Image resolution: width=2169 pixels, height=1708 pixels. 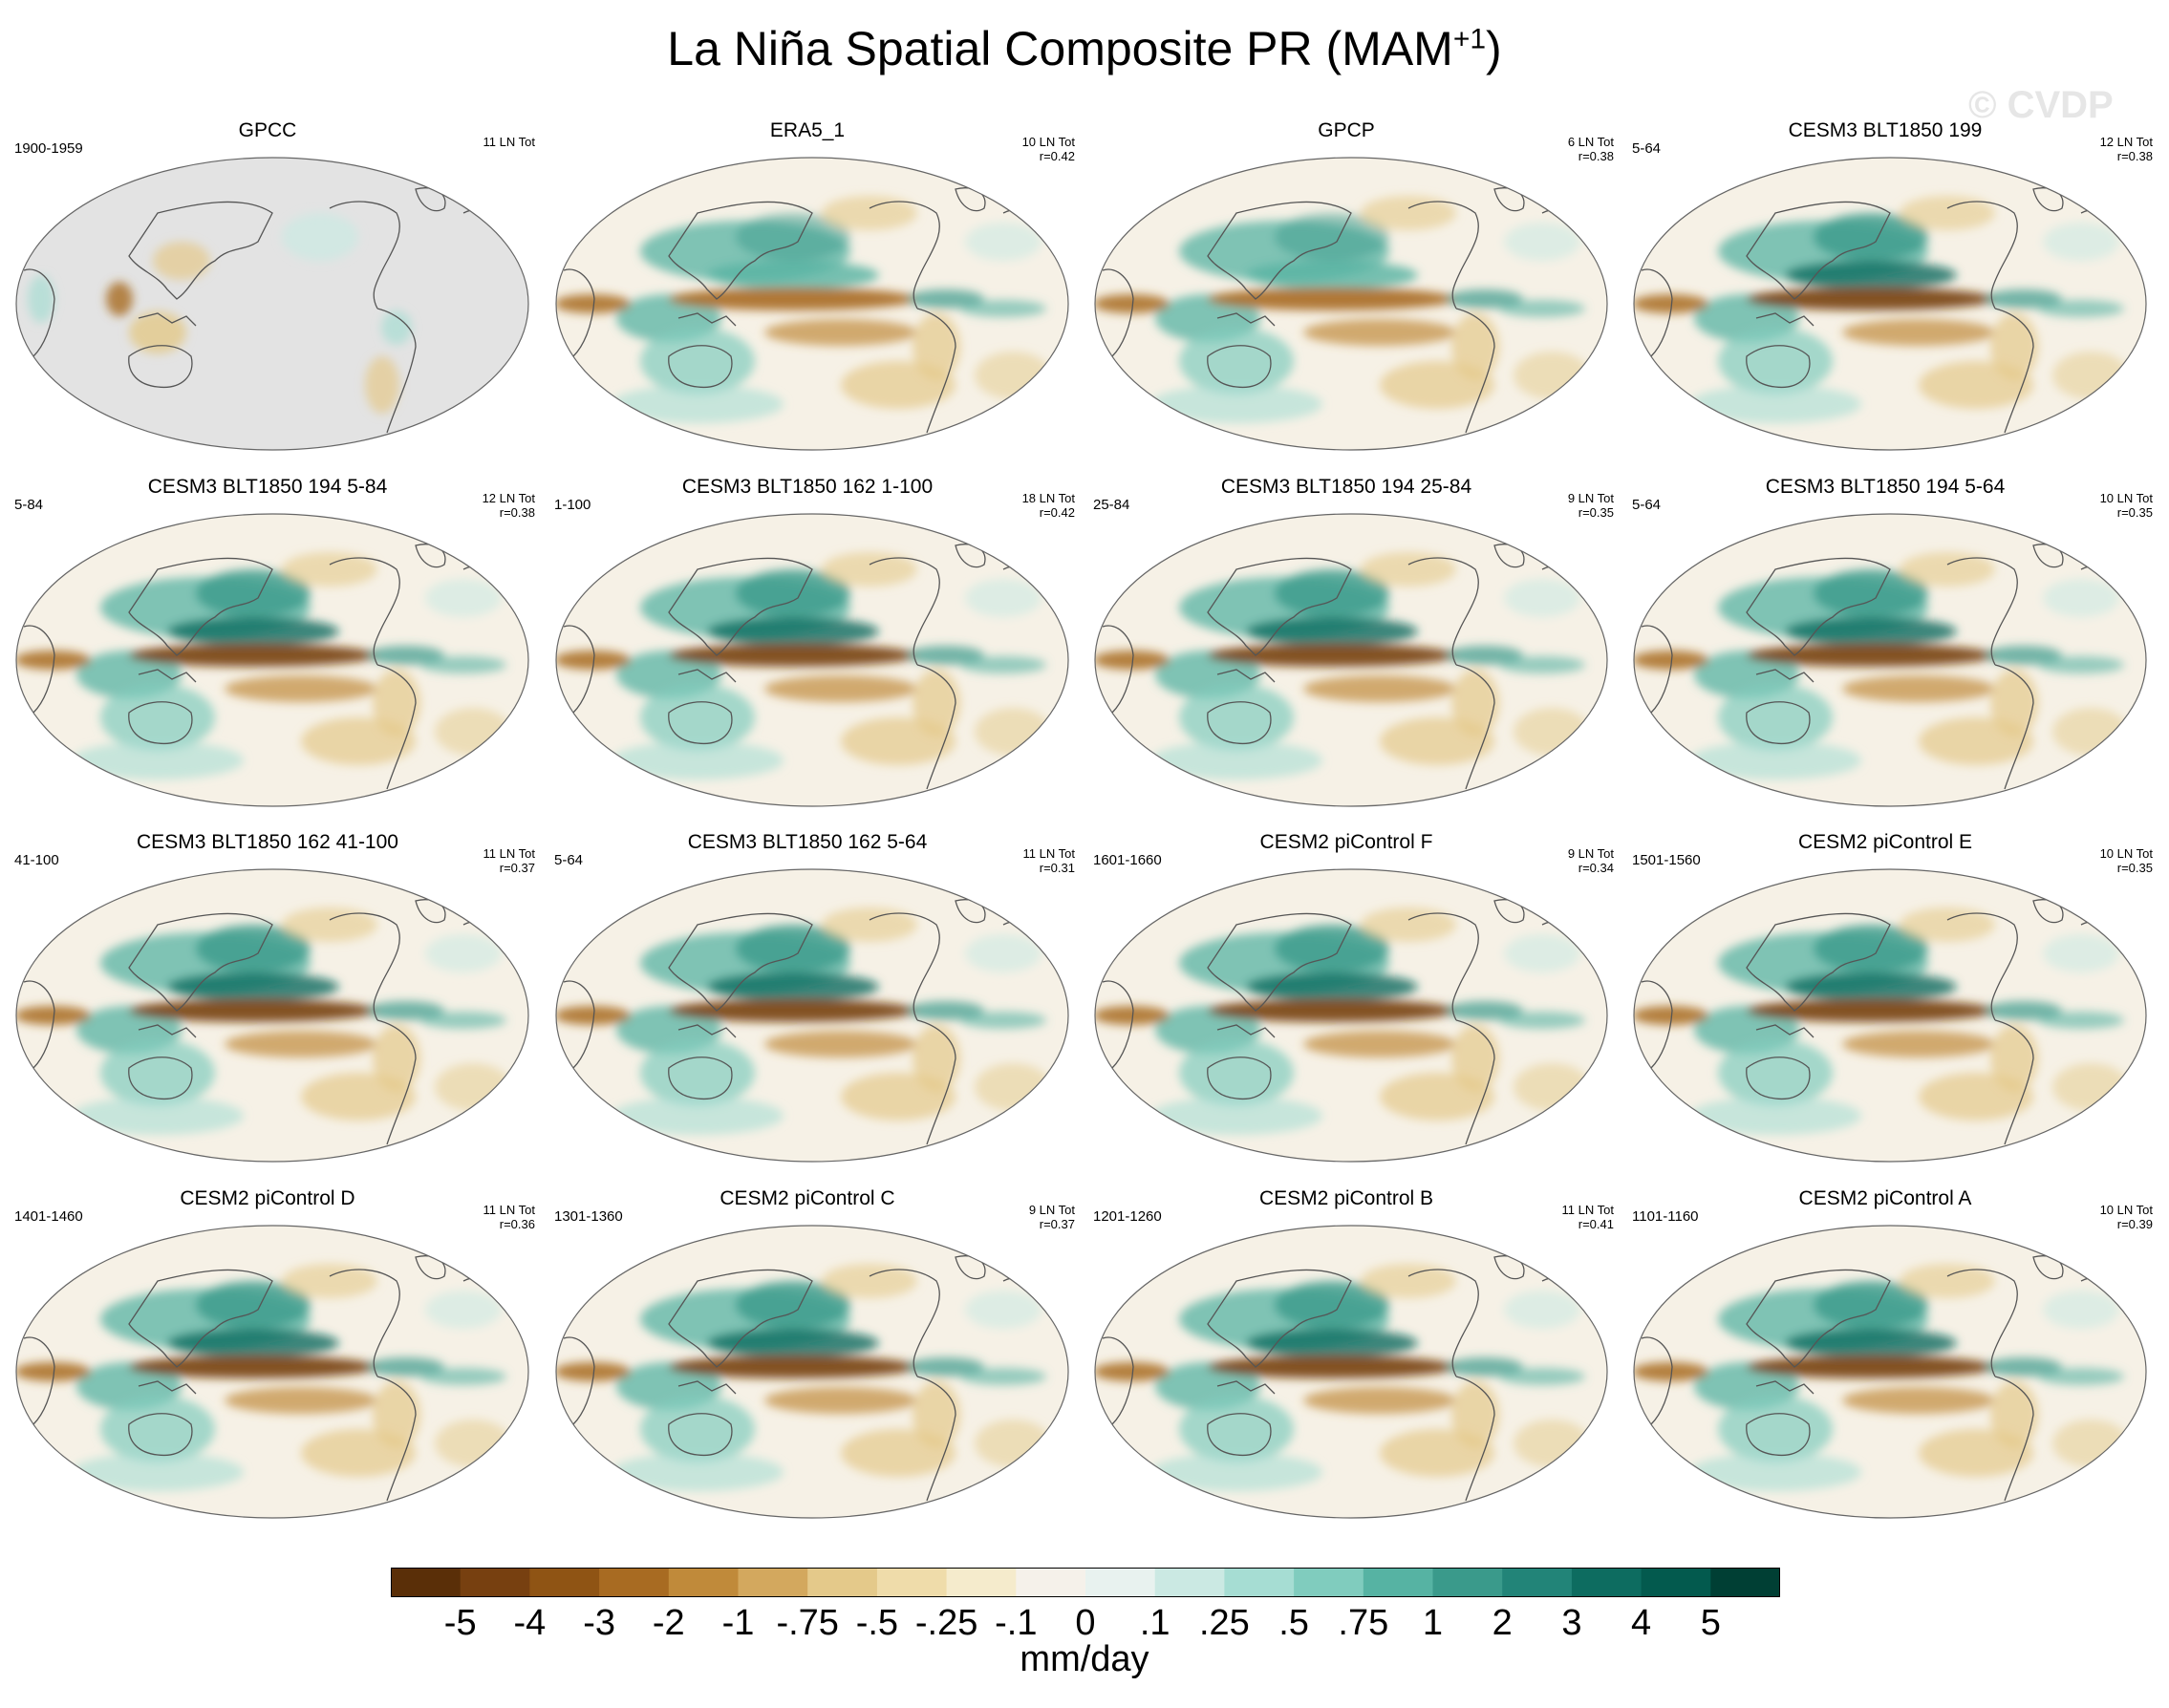 What do you see at coordinates (1346, 487) in the screenshot?
I see `panel-title: CESM3 BLT1850 194 25-84` at bounding box center [1346, 487].